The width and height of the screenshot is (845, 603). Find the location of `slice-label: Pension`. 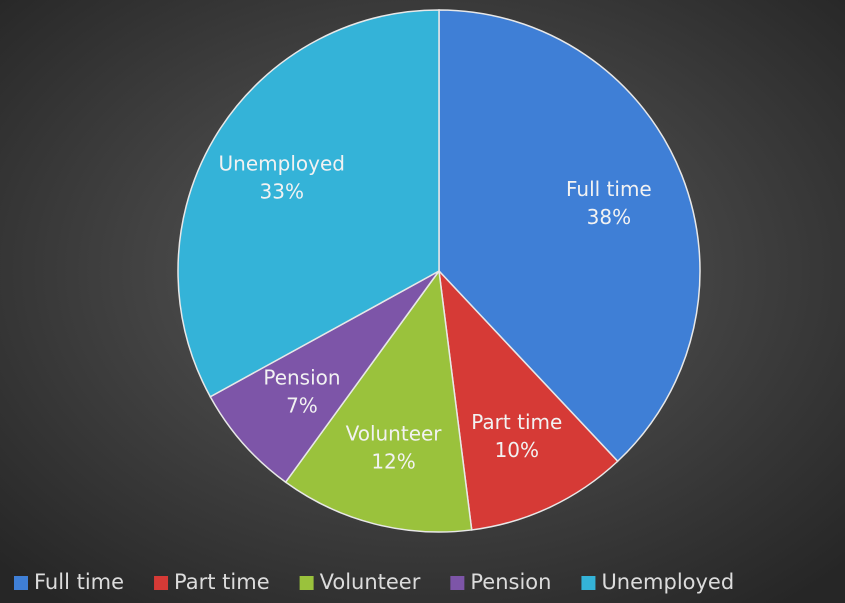

slice-label: Pension is located at coordinates (301, 377).